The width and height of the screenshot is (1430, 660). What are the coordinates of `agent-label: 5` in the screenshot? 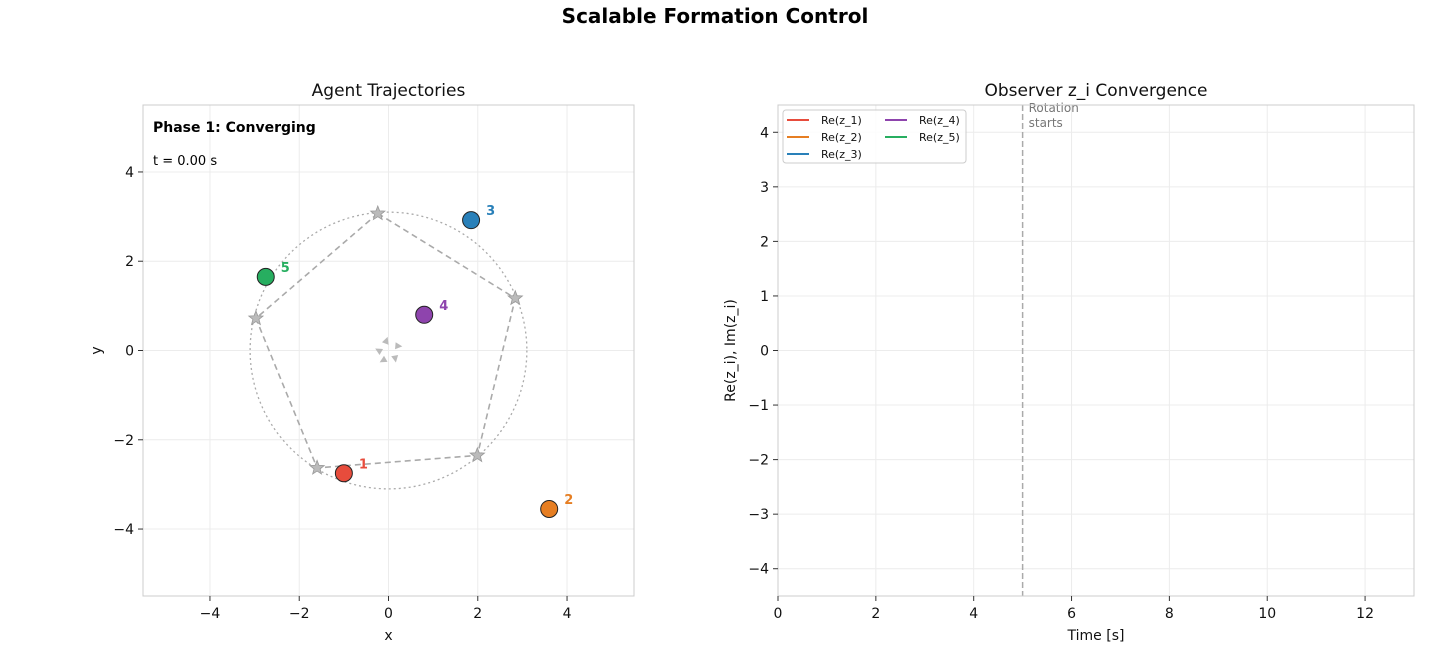 It's located at (285, 268).